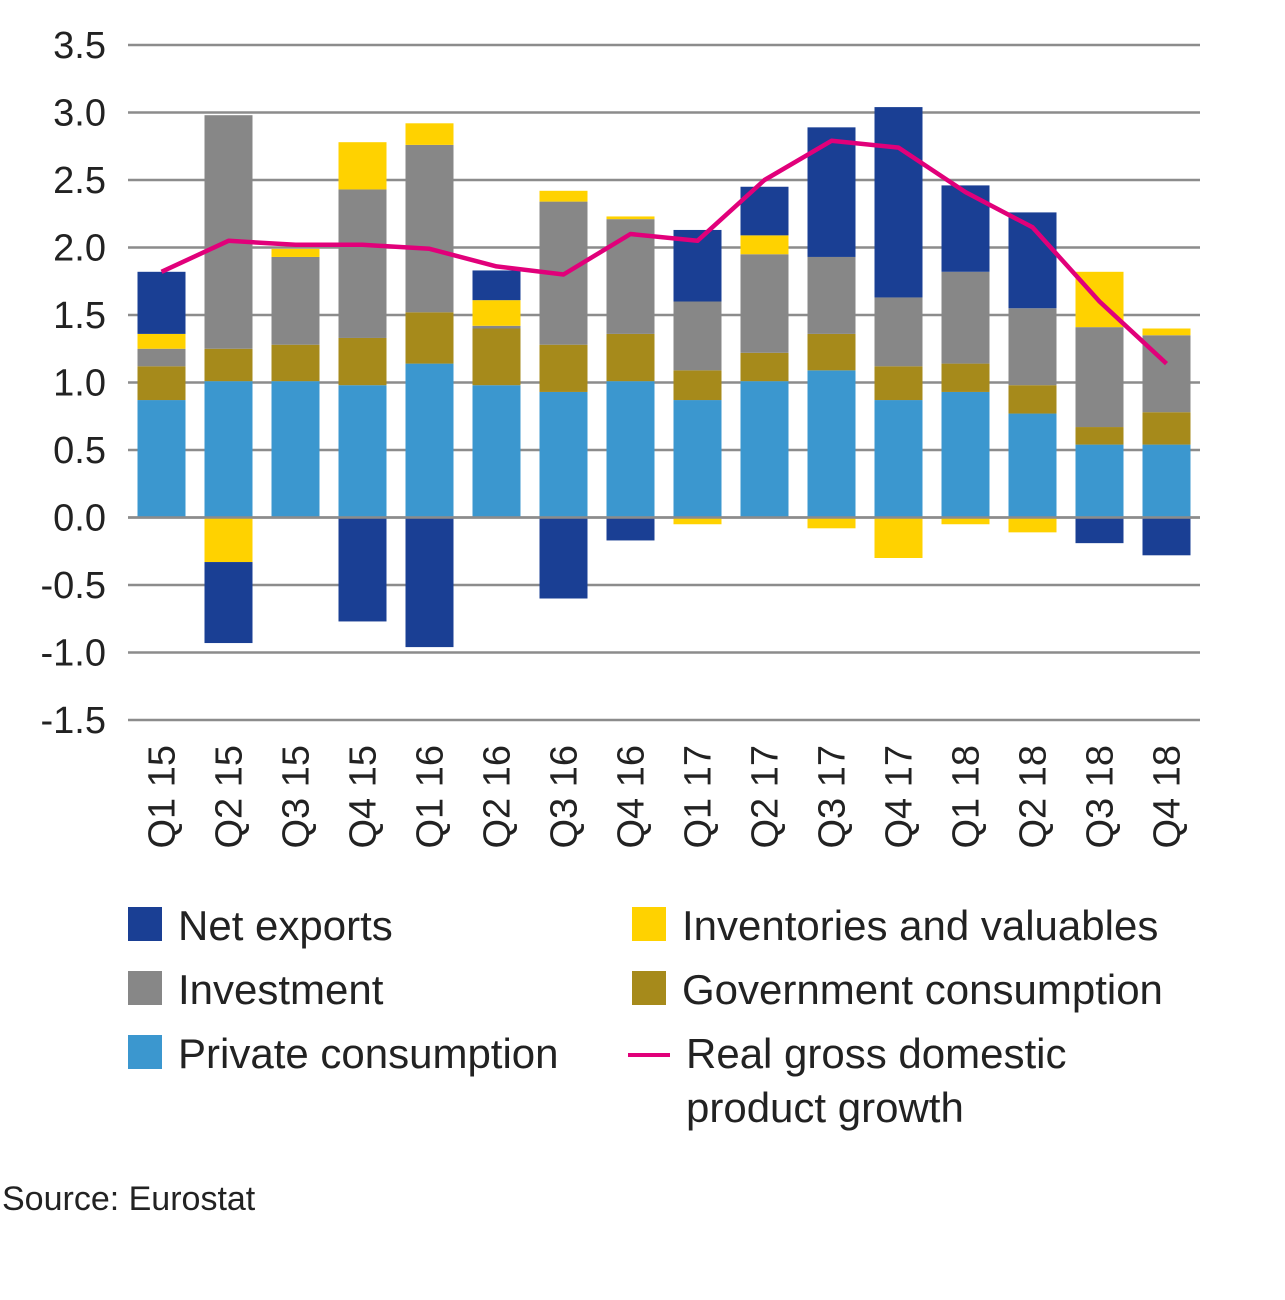  Describe the element at coordinates (699, 797) in the screenshot. I see `x-tick-label: Q1 17` at that location.